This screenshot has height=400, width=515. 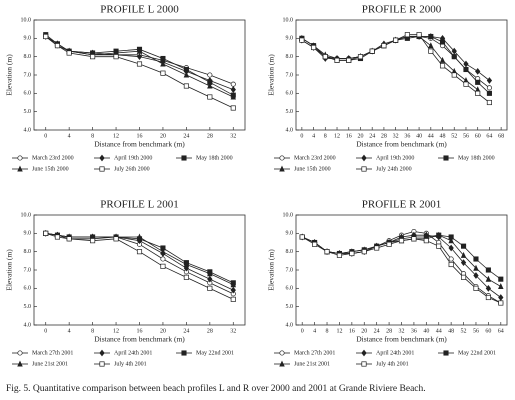 I want to click on x-tick-label: 4, so click(x=314, y=331).